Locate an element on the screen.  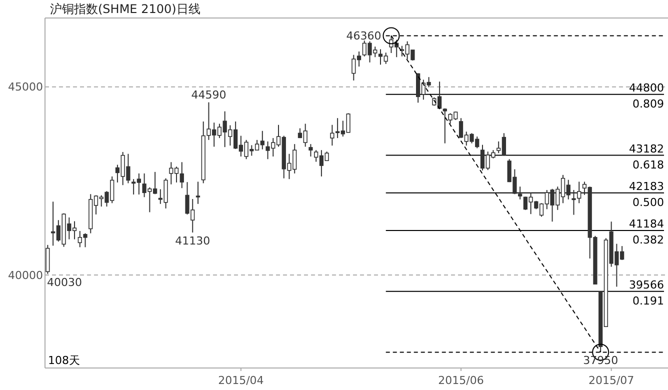
annotation: 0.618 is located at coordinates (648, 165).